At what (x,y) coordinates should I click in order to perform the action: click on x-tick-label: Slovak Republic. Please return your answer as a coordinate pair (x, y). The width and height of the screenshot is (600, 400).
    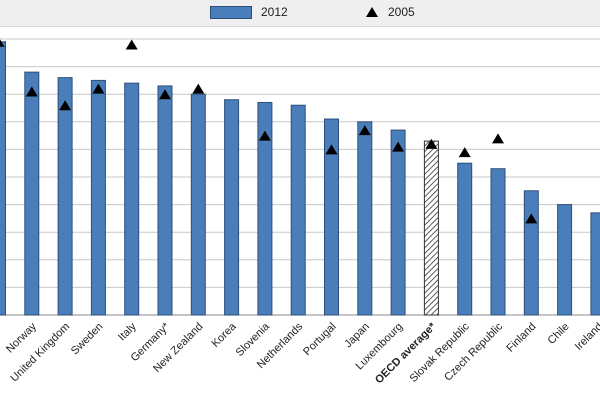
    Looking at the image, I should click on (440, 352).